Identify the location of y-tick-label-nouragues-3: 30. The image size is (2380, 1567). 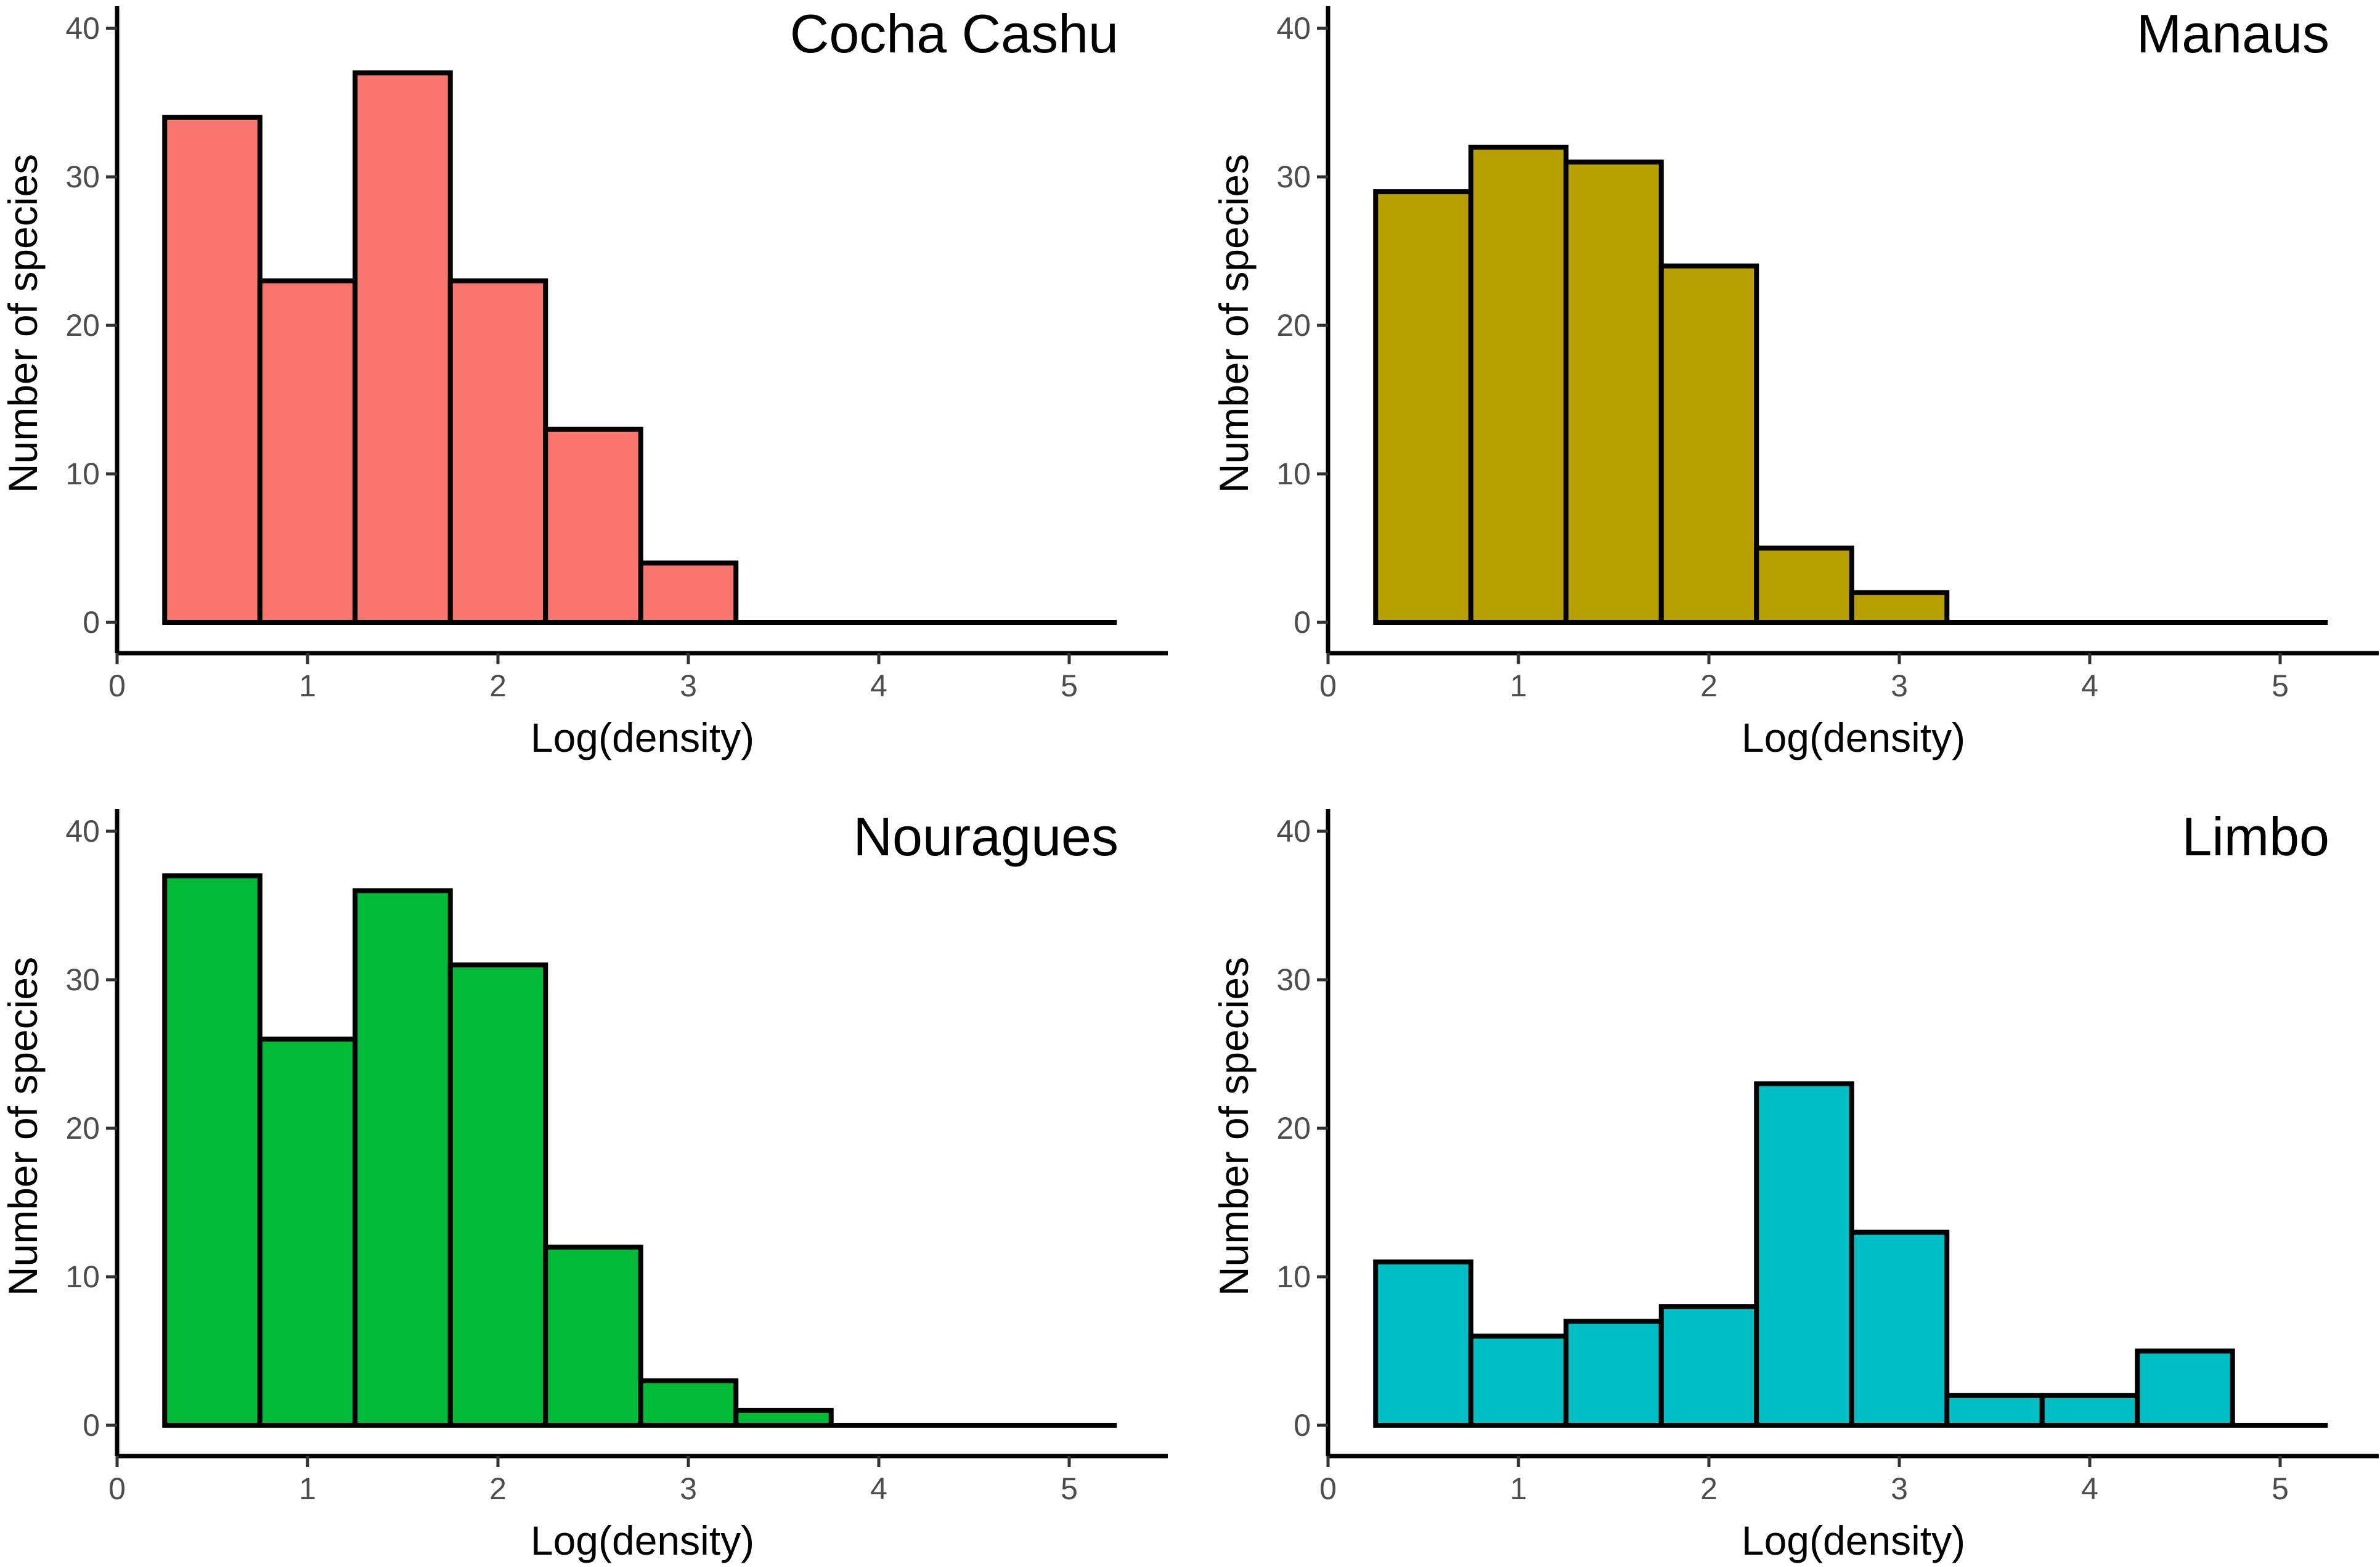
(82, 980).